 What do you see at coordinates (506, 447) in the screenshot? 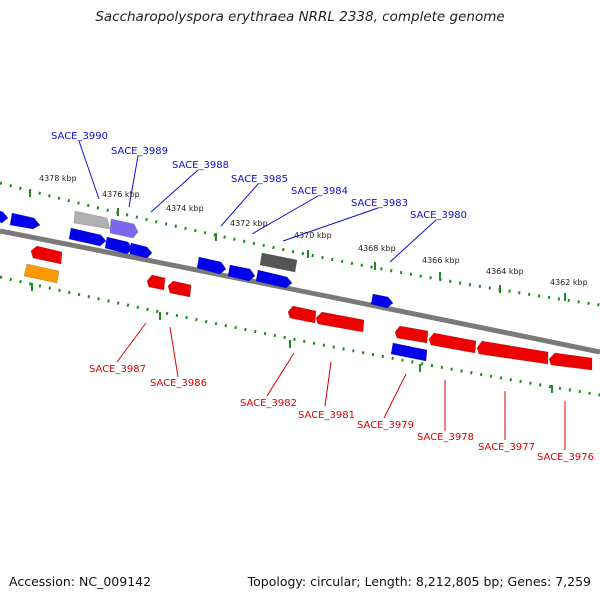
I see `gene-label: SACE_3977` at bounding box center [506, 447].